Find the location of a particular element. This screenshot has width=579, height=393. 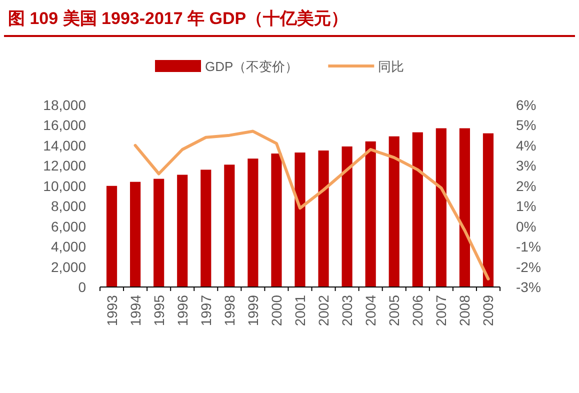

y-tick-label: 6,000 is located at coordinates (68, 226).